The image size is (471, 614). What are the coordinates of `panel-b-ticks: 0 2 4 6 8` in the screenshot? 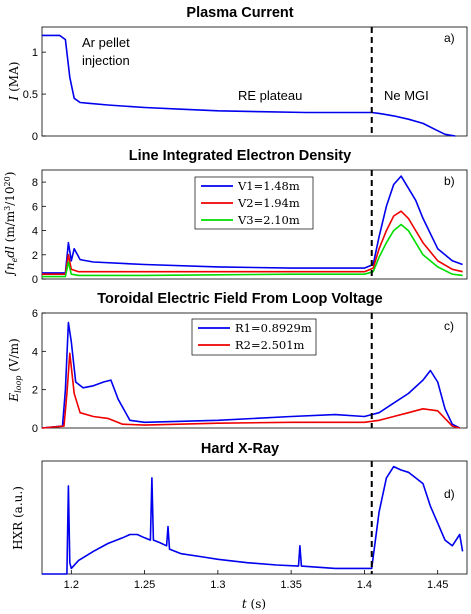 It's located at (39, 231).